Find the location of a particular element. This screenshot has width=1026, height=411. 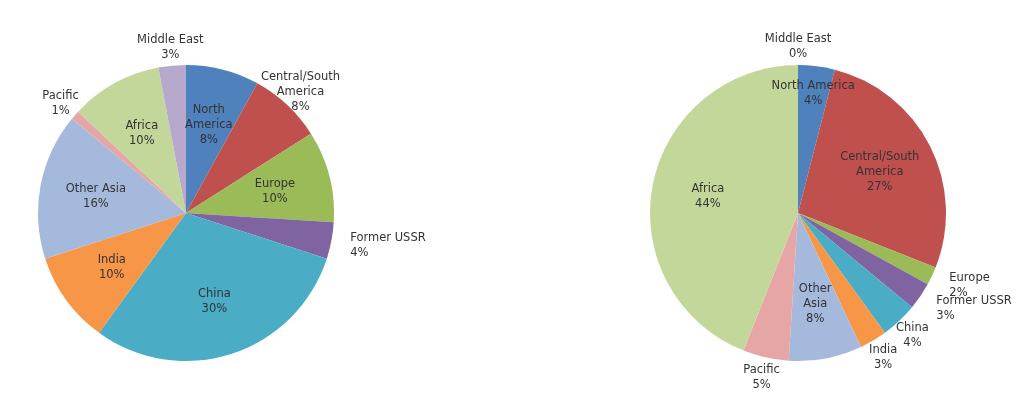

slice-label: Middle East is located at coordinates (170, 39).